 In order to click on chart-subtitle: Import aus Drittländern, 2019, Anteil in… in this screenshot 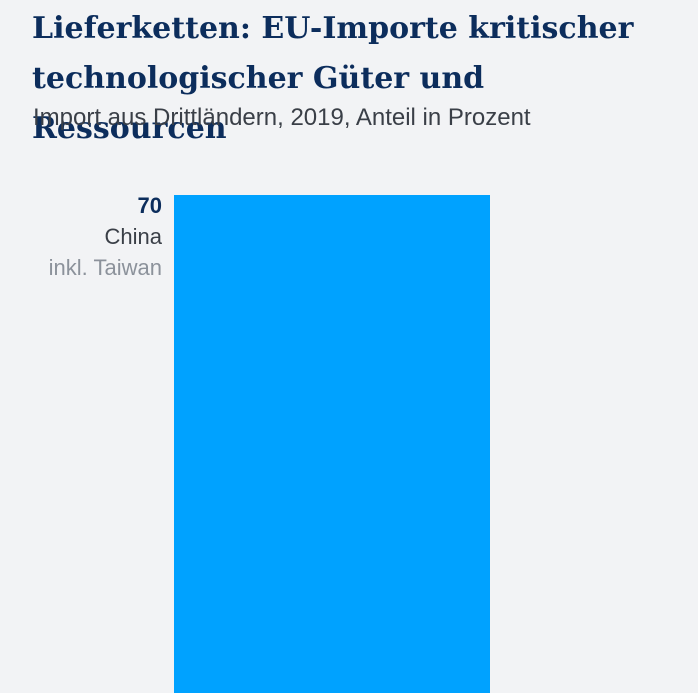, I will do `click(282, 117)`.